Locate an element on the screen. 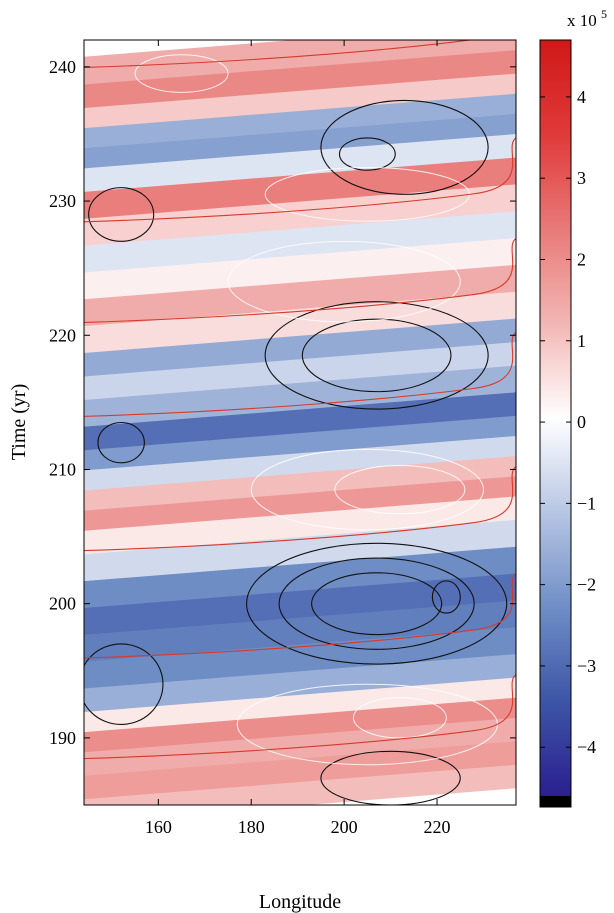 Image resolution: width=614 pixels, height=913 pixels. colorbar-multiplier: x 10 5 is located at coordinates (587, 18).